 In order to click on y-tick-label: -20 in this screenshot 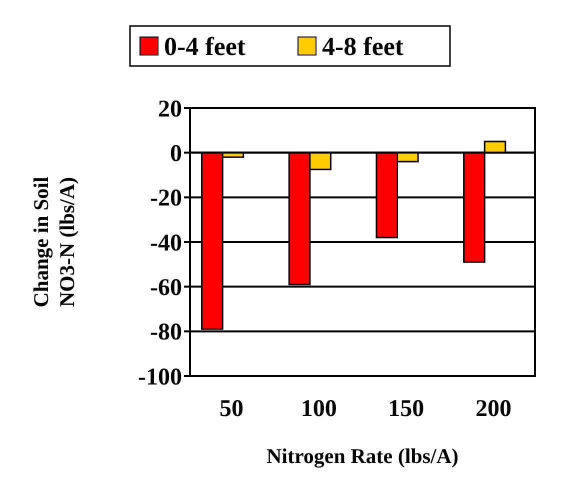, I will do `click(166, 199)`.